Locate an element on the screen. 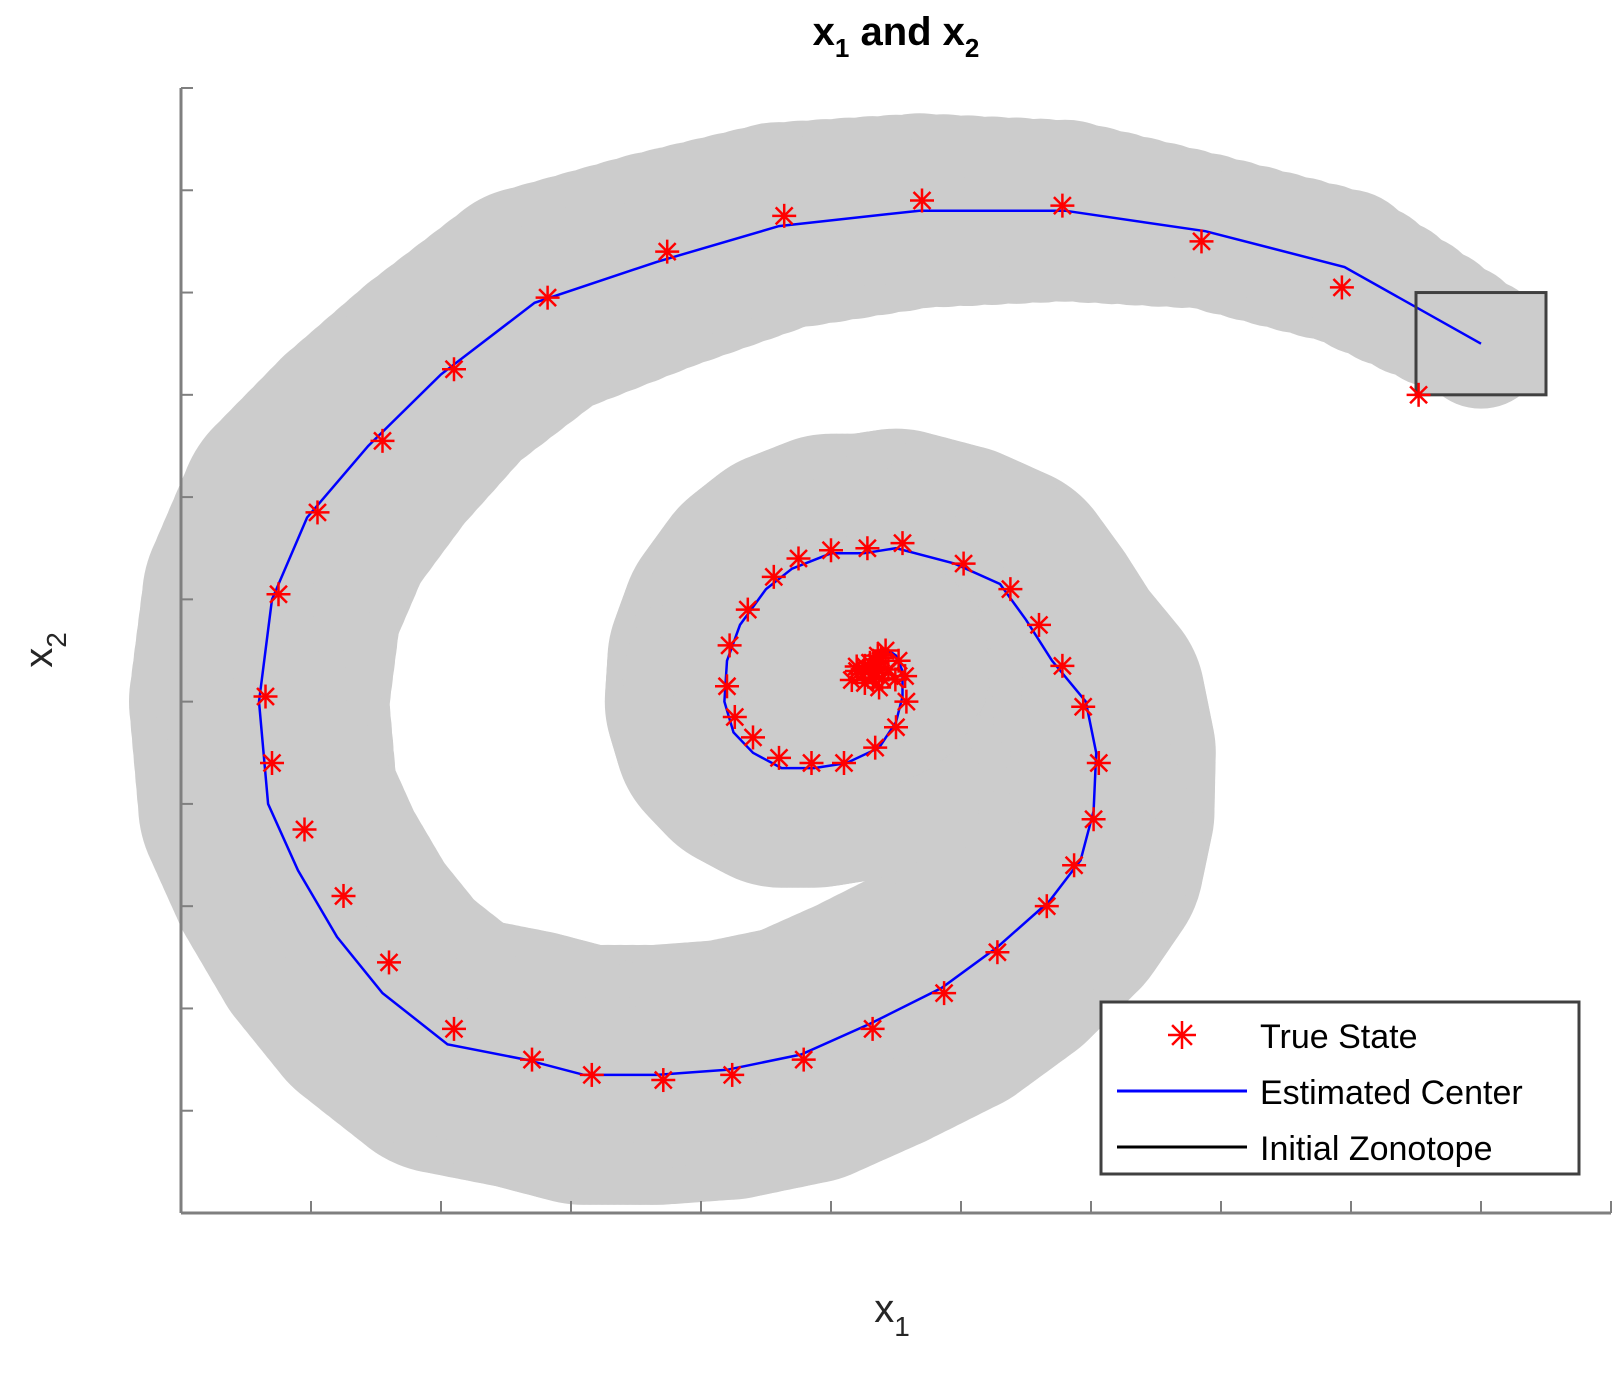  initial-zonotope is located at coordinates (1481, 344).